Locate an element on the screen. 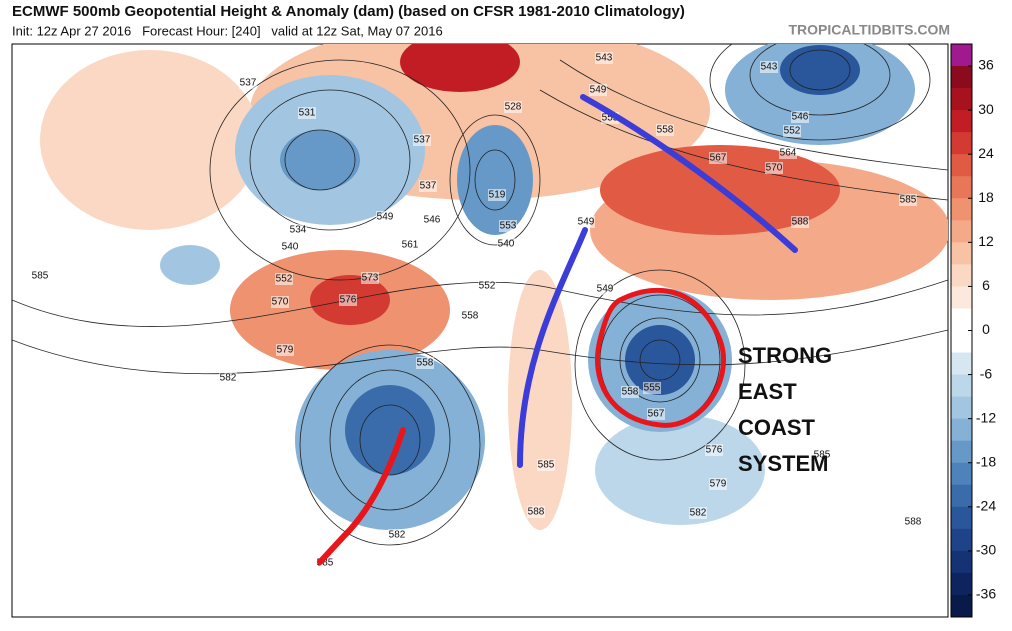  annotation-line: STRONG is located at coordinates (785, 355).